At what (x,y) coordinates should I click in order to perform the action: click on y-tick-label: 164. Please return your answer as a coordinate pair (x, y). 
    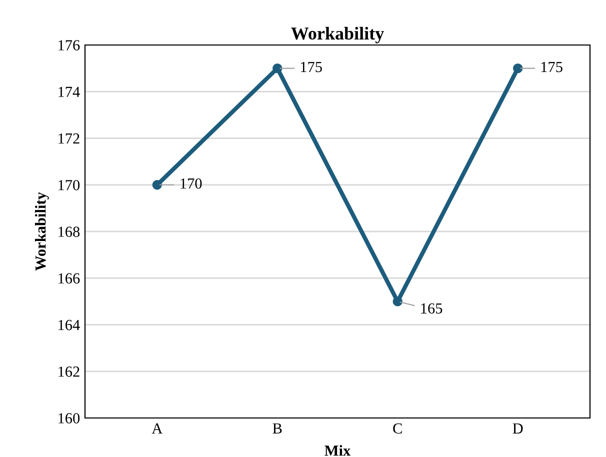
    Looking at the image, I should click on (69, 325).